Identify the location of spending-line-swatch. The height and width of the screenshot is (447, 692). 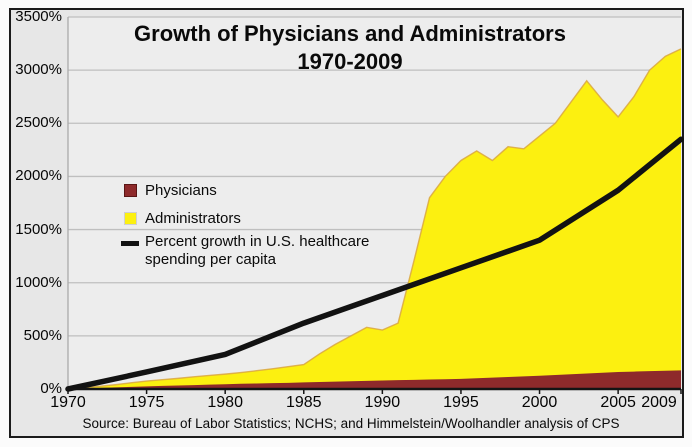
(130, 243).